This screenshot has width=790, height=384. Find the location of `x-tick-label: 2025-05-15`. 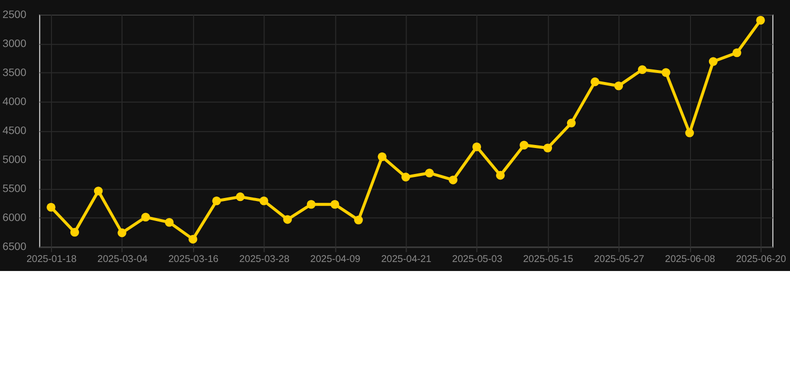

x-tick-label: 2025-05-15 is located at coordinates (548, 259).